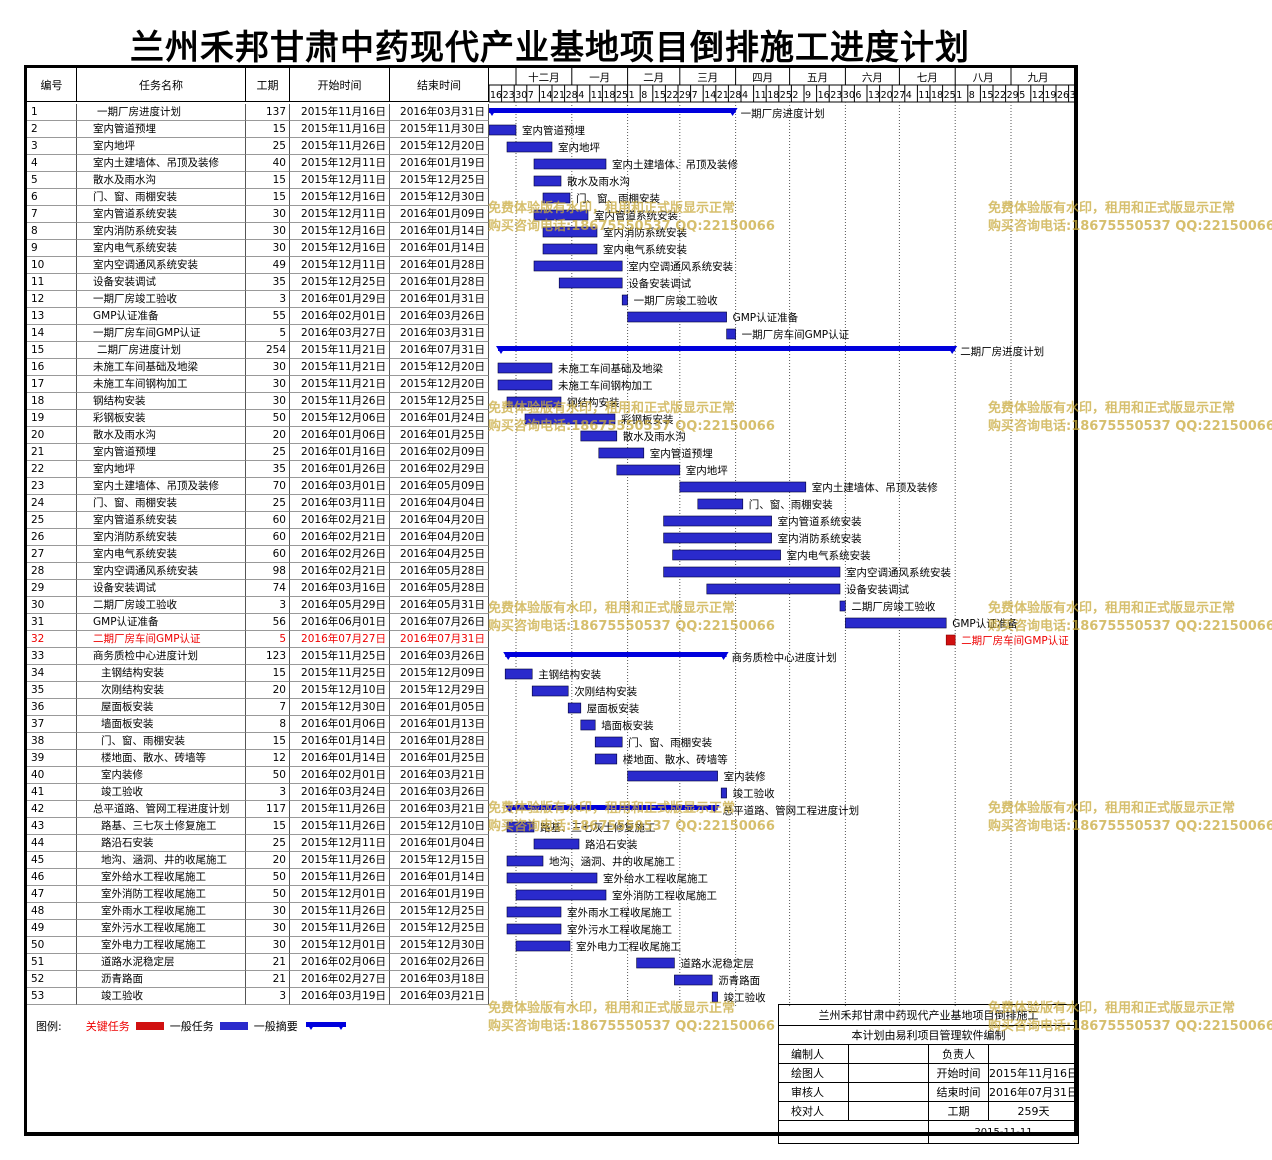 Image resolution: width=1272 pixels, height=1160 pixels. What do you see at coordinates (161, 486) in the screenshot?
I see `task-name: 室内土建墙体、吊顶及装修` at bounding box center [161, 486].